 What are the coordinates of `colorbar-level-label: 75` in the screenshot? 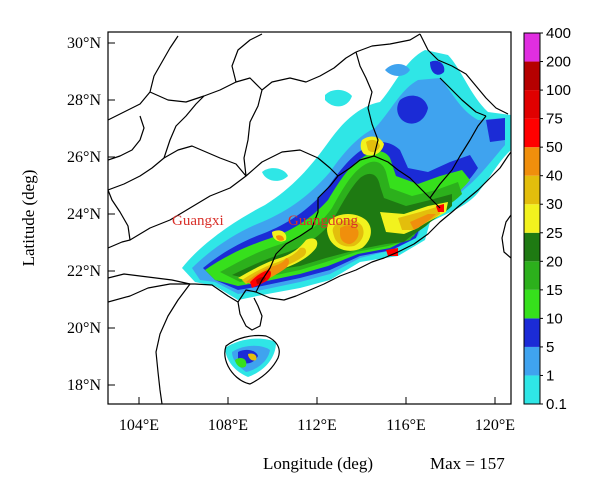 It's located at (554, 119).